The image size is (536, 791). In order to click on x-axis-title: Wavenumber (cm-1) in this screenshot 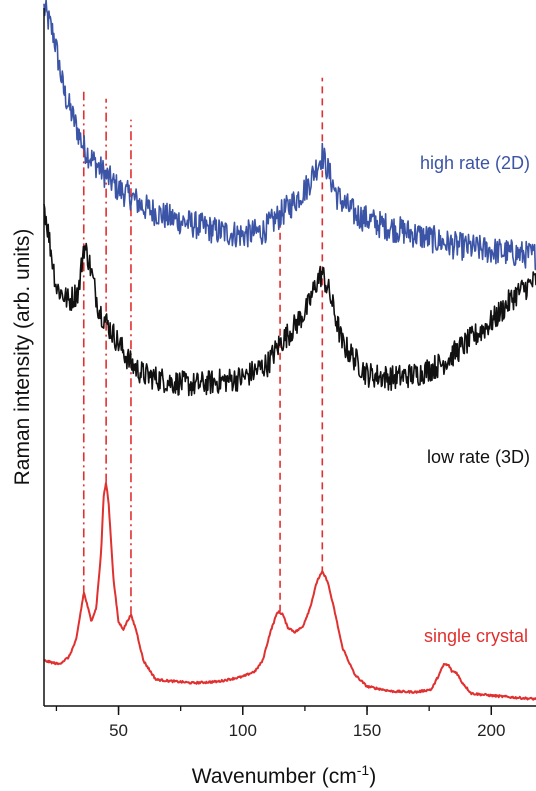, I will do `click(284, 775)`.